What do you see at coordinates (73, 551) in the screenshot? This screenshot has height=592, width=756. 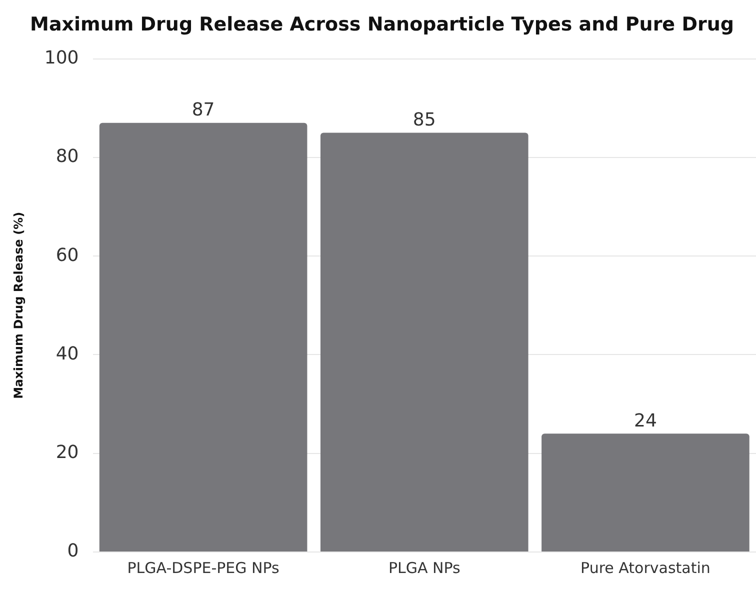 I see `y-tick-label: 0` at bounding box center [73, 551].